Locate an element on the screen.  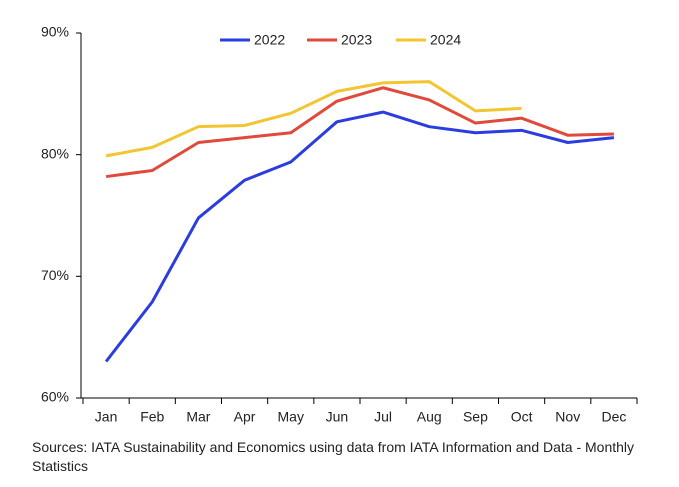
y-tick-label: 80% is located at coordinates (55, 153).